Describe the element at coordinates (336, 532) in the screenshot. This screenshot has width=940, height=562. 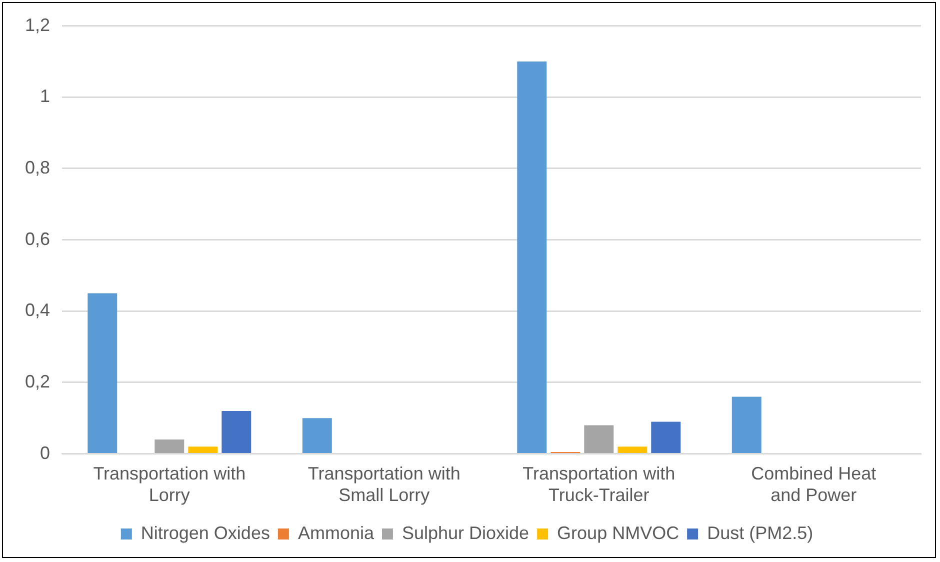
I see `legend-label: Ammonia` at that location.